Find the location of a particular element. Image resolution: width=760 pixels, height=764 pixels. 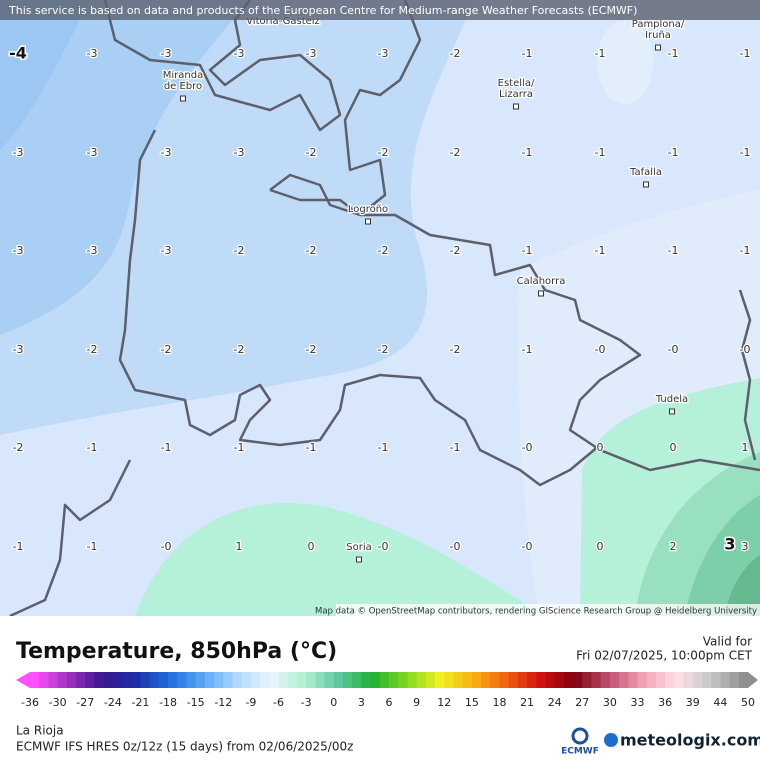

colorbar-tick: 21 is located at coordinates (527, 702).